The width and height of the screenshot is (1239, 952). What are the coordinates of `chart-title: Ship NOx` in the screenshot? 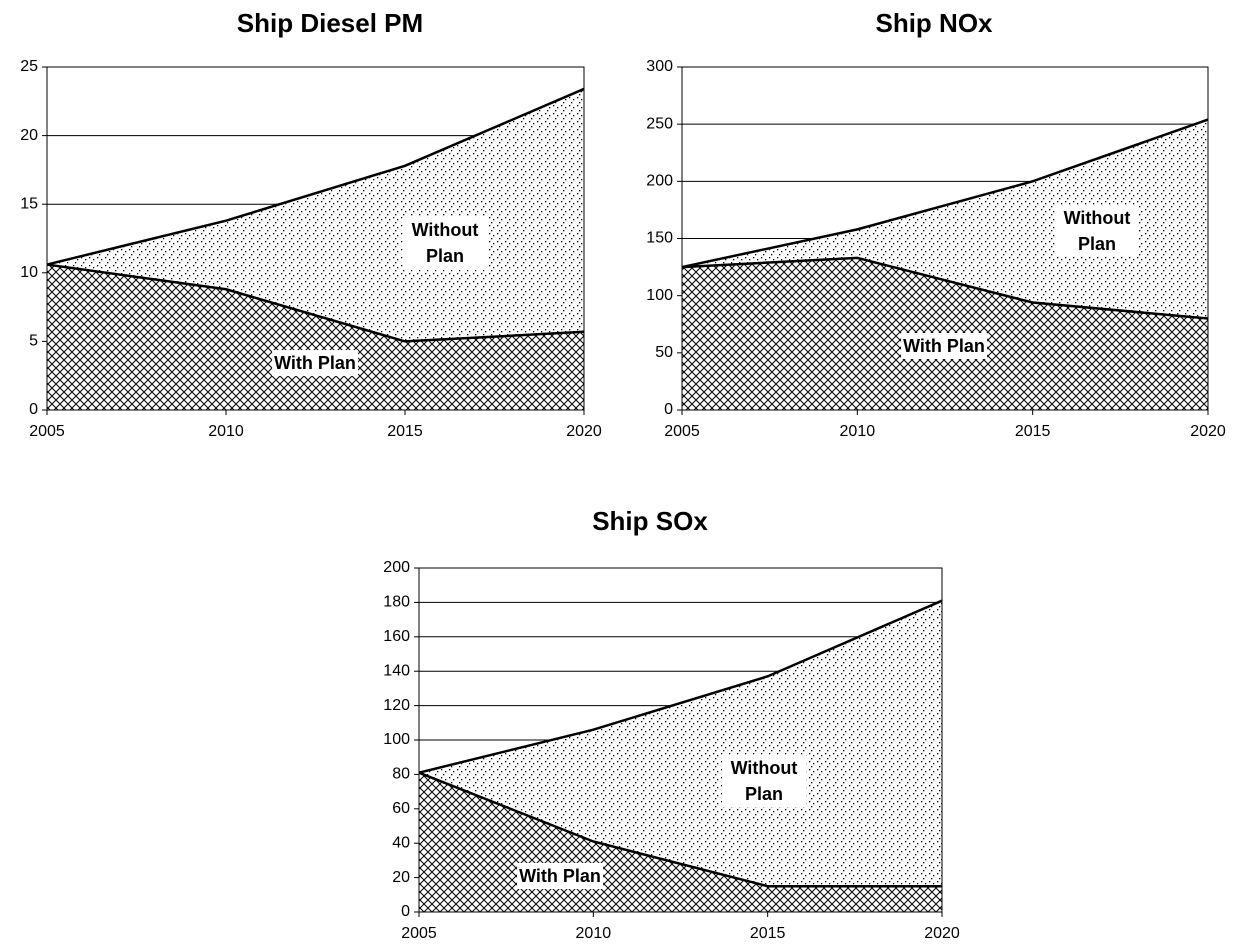 It's located at (934, 23).